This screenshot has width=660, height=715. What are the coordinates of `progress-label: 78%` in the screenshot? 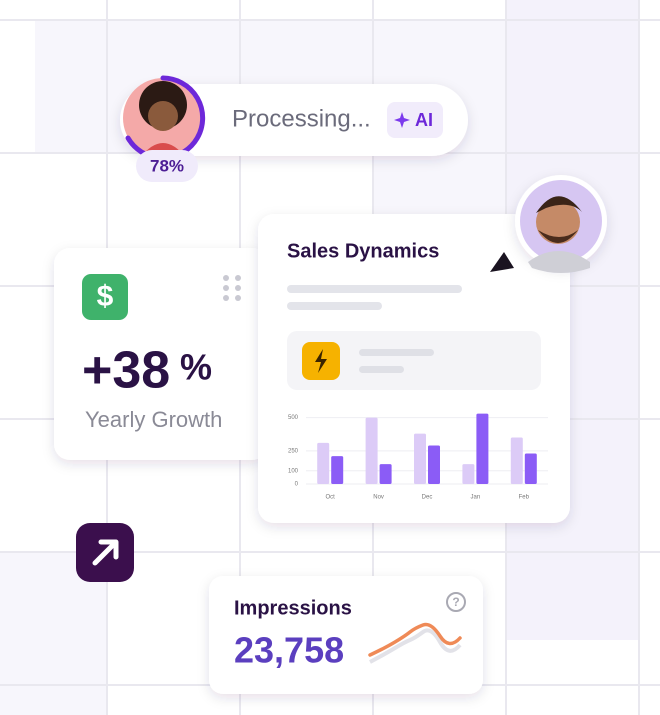 It's located at (167, 165).